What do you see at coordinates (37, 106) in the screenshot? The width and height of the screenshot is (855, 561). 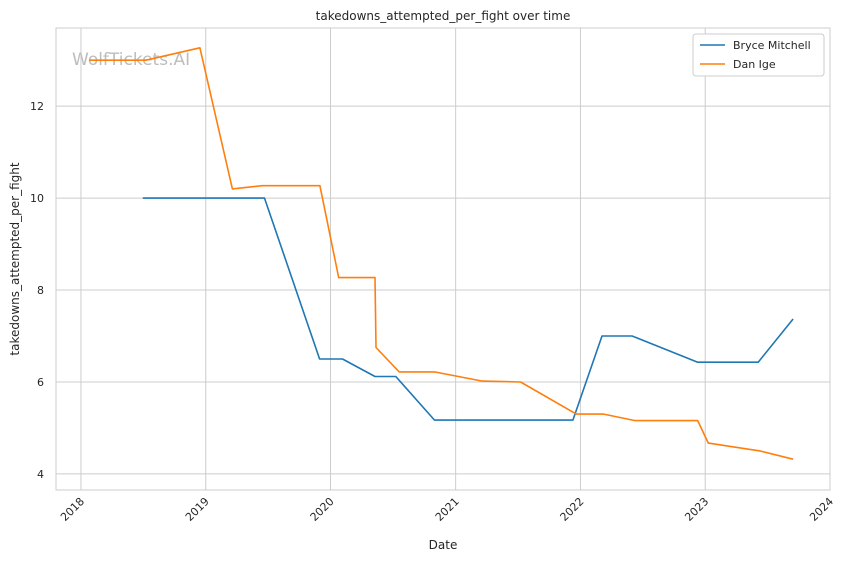 I see `y-tick-label: 12` at bounding box center [37, 106].